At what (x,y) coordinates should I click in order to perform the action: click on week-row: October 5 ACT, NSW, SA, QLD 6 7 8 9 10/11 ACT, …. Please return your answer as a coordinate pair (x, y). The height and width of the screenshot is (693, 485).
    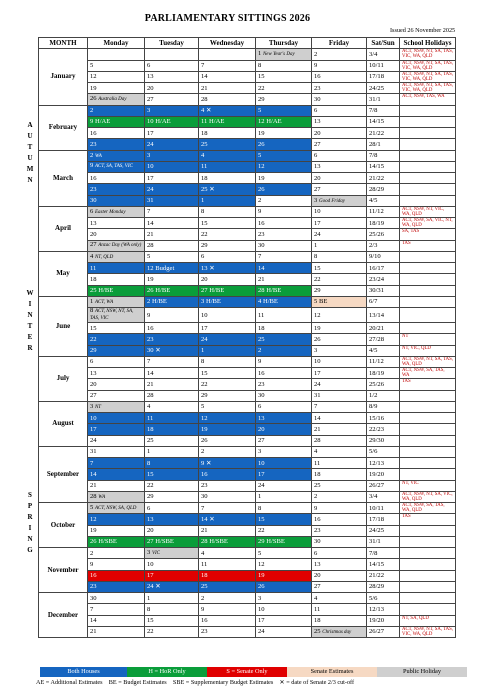
    Looking at the image, I should click on (247, 524).